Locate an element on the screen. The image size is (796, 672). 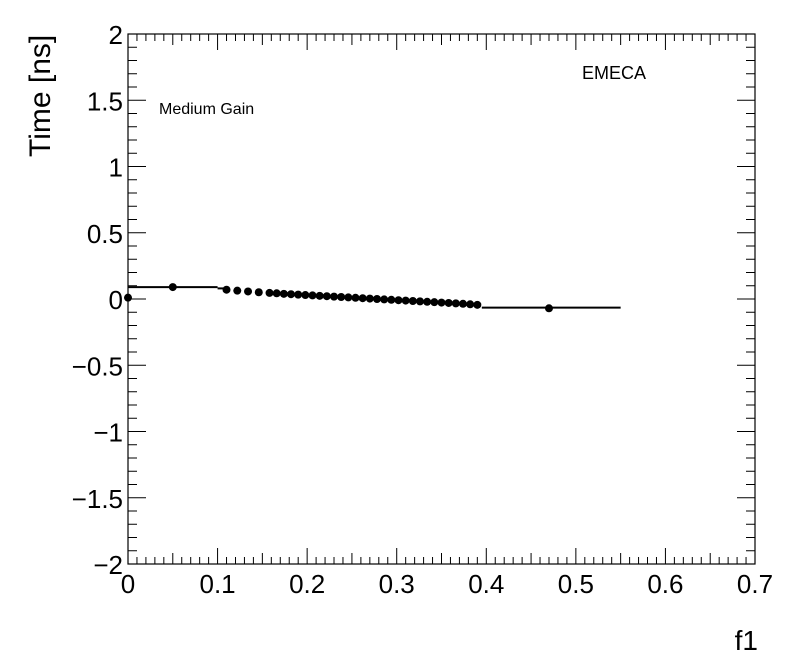
x-tick-label: 0.2 is located at coordinates (307, 584).